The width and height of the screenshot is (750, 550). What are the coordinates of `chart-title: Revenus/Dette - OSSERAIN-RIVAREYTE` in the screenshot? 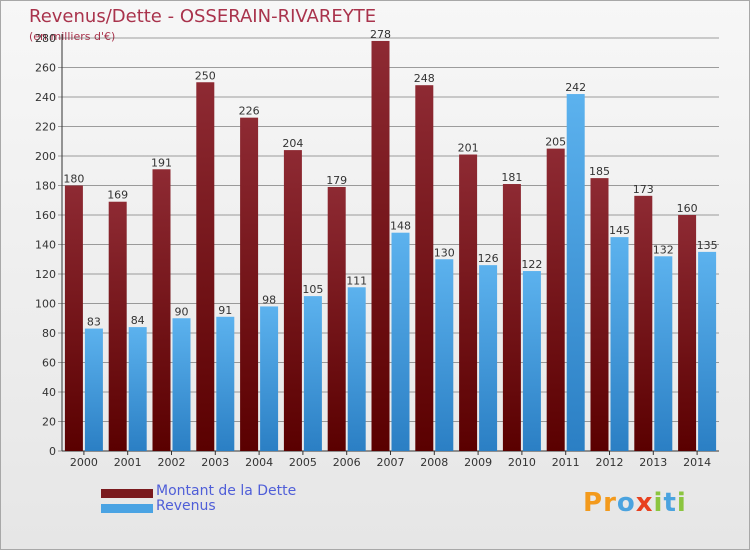 It's located at (203, 16).